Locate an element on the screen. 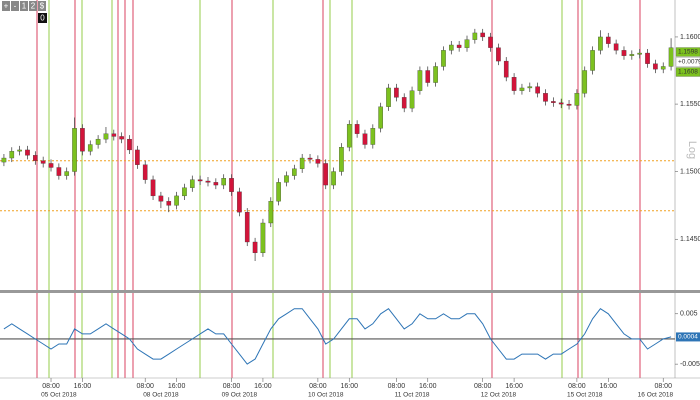  price-label: +0.0079 is located at coordinates (689, 62).